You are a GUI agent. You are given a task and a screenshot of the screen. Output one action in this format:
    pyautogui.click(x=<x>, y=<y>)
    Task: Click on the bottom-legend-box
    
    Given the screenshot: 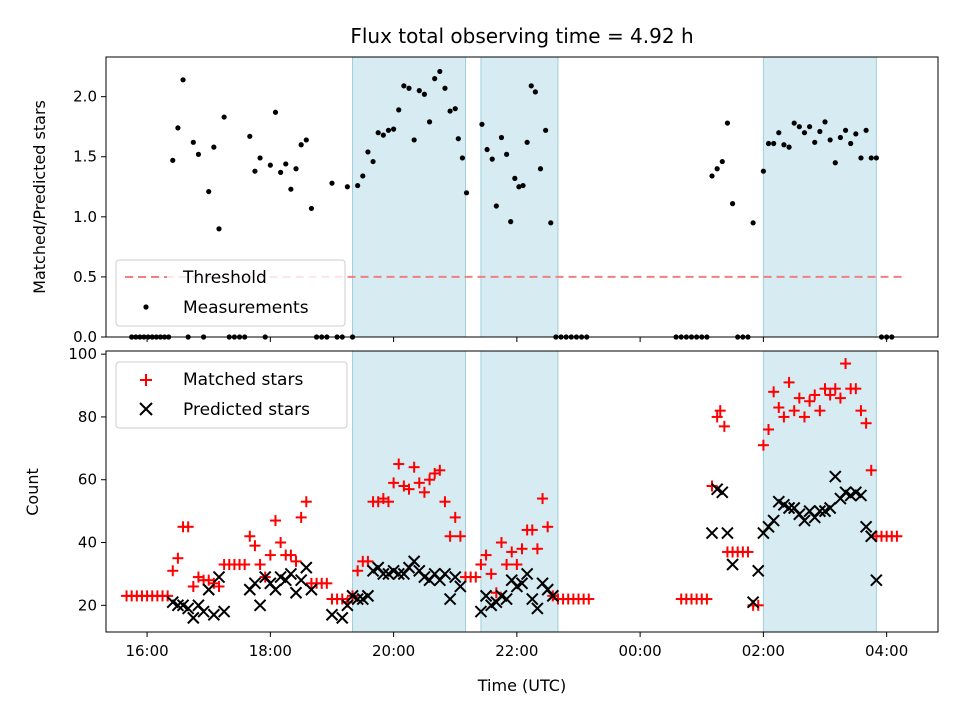 What is the action you would take?
    pyautogui.click(x=231, y=395)
    